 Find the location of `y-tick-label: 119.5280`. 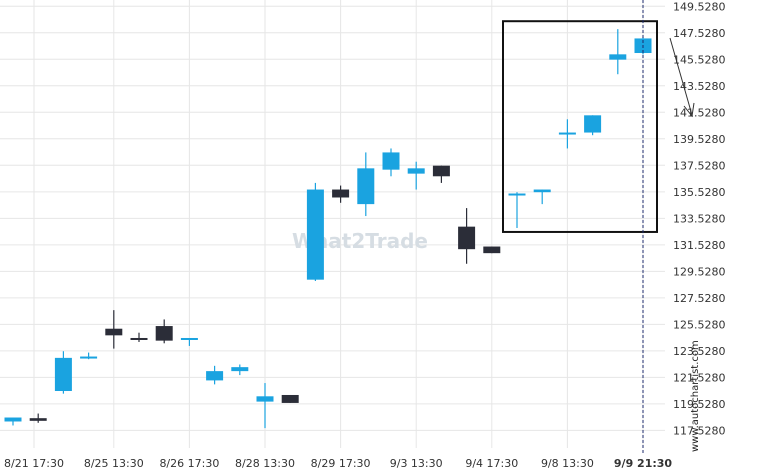

y-tick-label: 119.5280 is located at coordinates (699, 404).